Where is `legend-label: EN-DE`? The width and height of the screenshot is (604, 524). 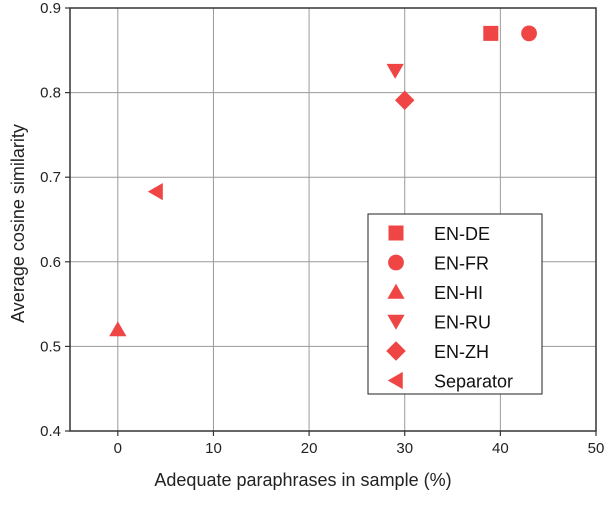 legend-label: EN-DE is located at coordinates (462, 234).